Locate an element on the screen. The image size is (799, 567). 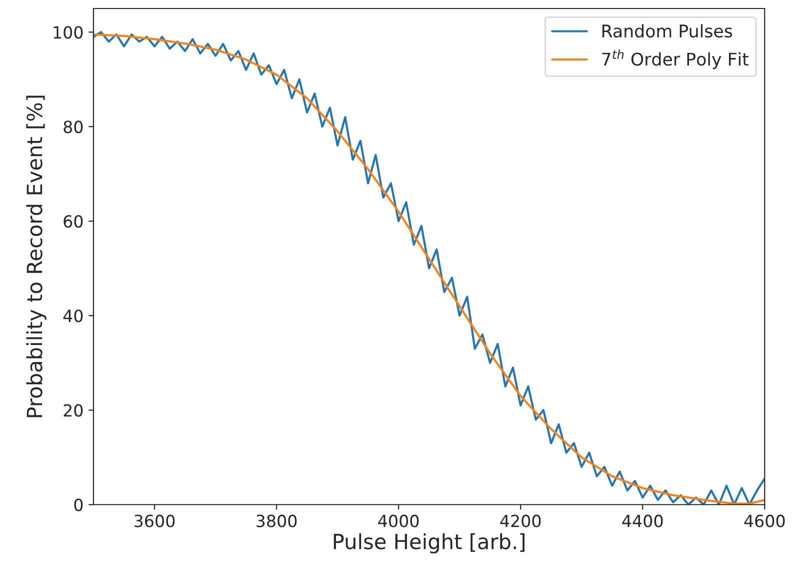
y-tick-label: 60 is located at coordinates (73, 221).